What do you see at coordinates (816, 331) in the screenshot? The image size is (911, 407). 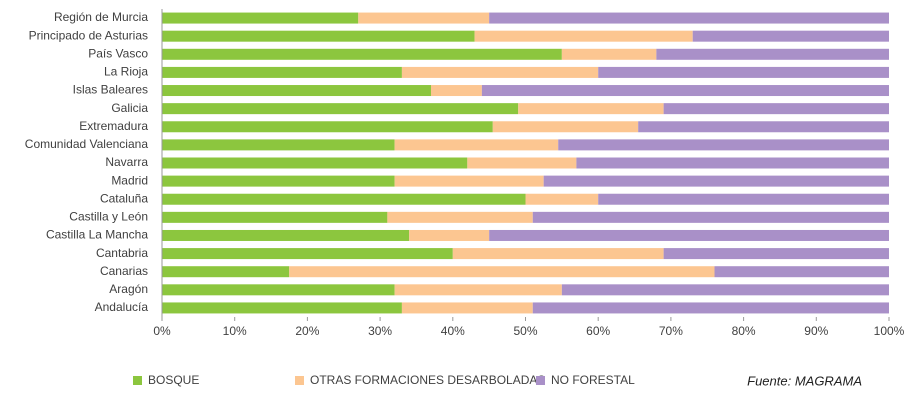 I see `x-tick-label: 90%` at bounding box center [816, 331].